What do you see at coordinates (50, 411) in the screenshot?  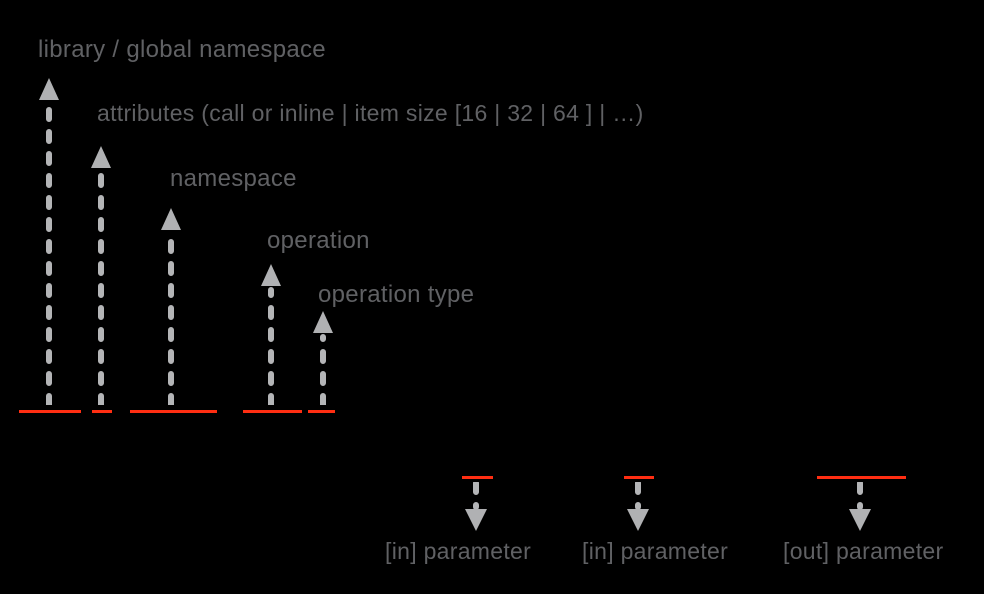 I see `red-underline-library` at bounding box center [50, 411].